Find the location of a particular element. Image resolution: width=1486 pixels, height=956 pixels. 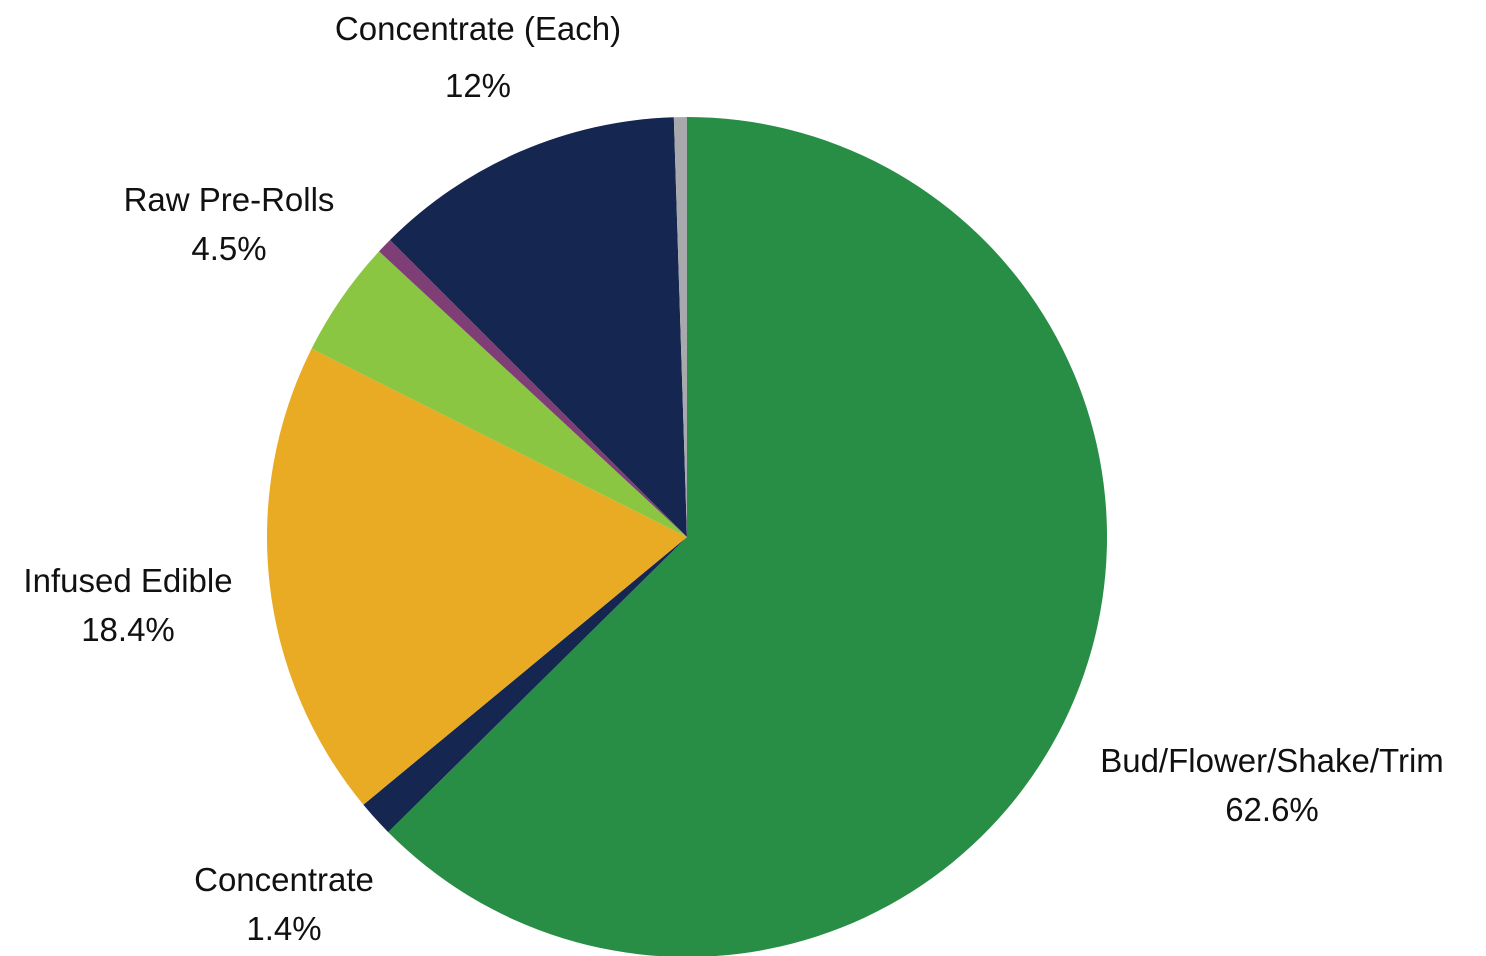

value-concentrate-each: 12% is located at coordinates (478, 85).